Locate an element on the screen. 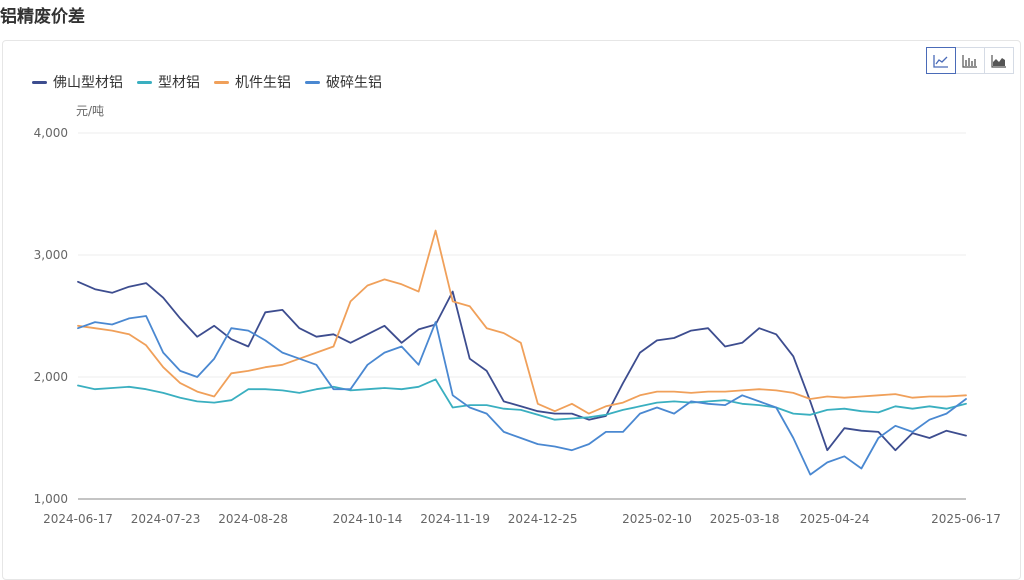  y-tick-label: 3,000 is located at coordinates (51, 255).